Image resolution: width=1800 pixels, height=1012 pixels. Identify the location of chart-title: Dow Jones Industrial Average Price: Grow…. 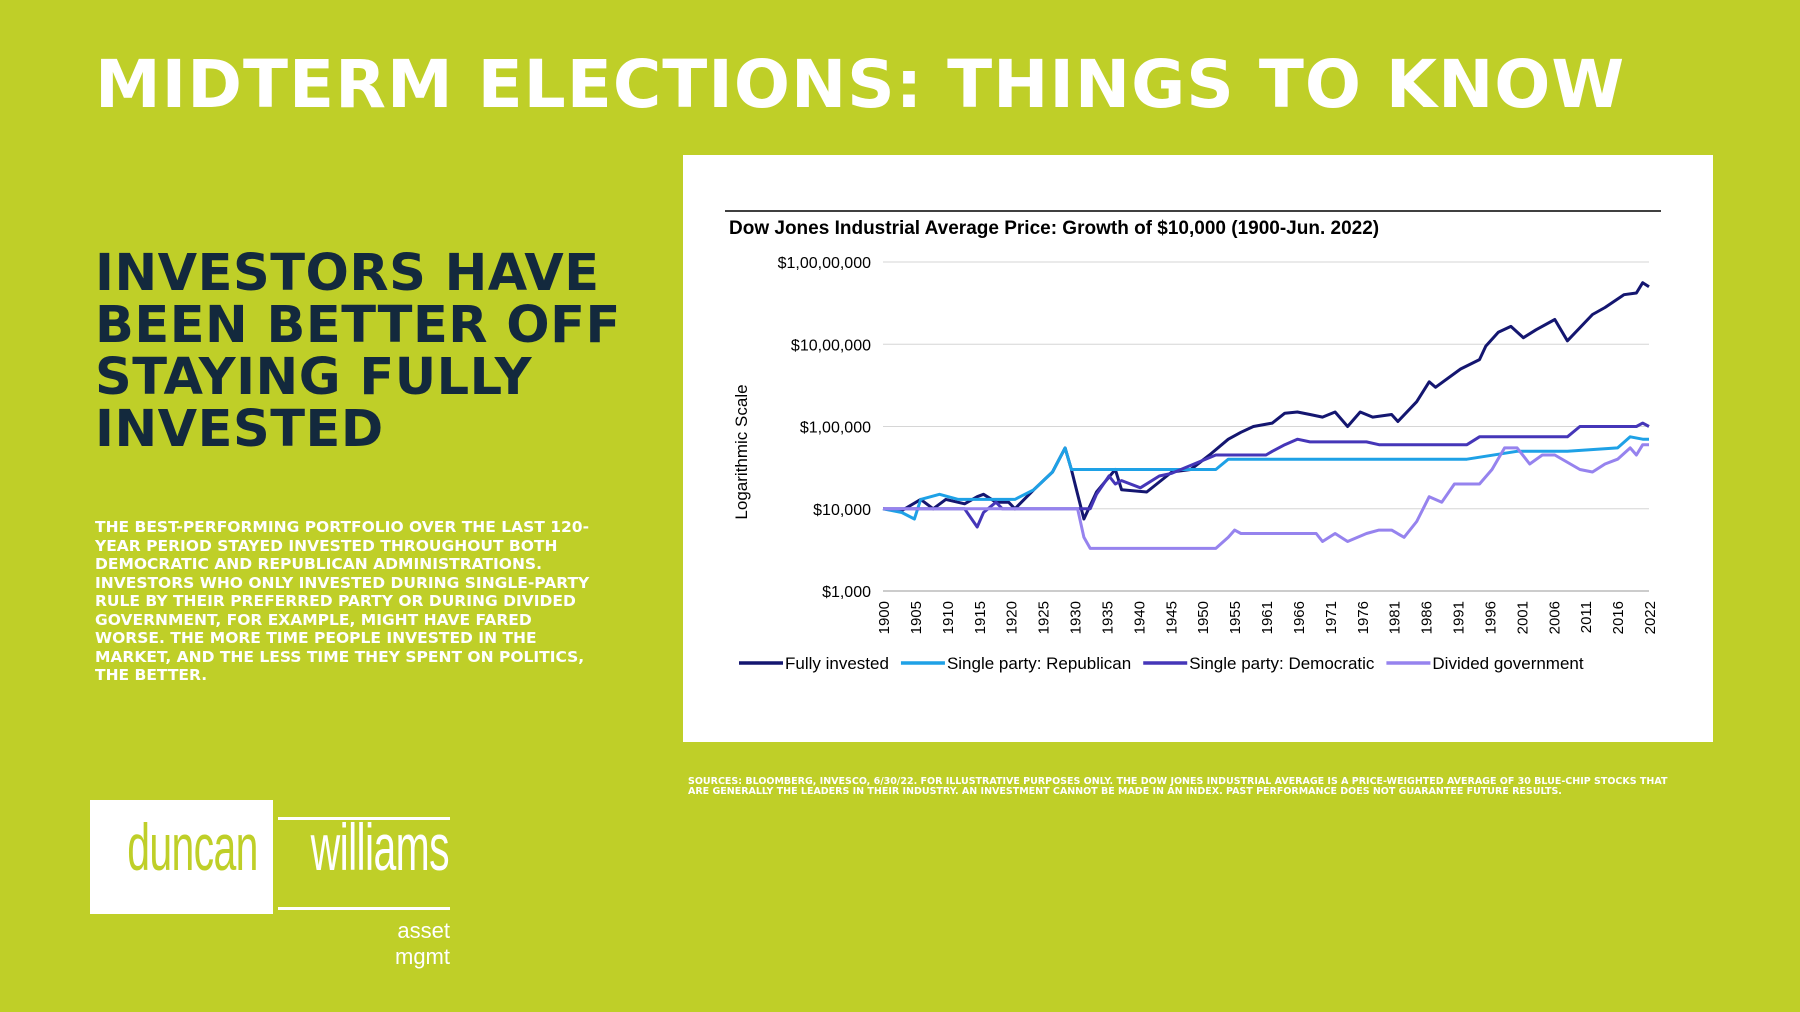
(1054, 228).